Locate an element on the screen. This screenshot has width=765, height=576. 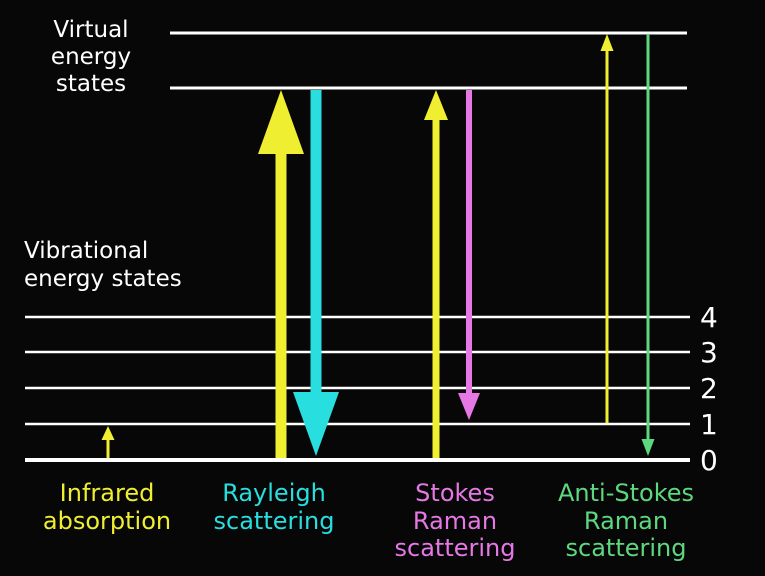
vibrational-level-number: 2 is located at coordinates (709, 388).